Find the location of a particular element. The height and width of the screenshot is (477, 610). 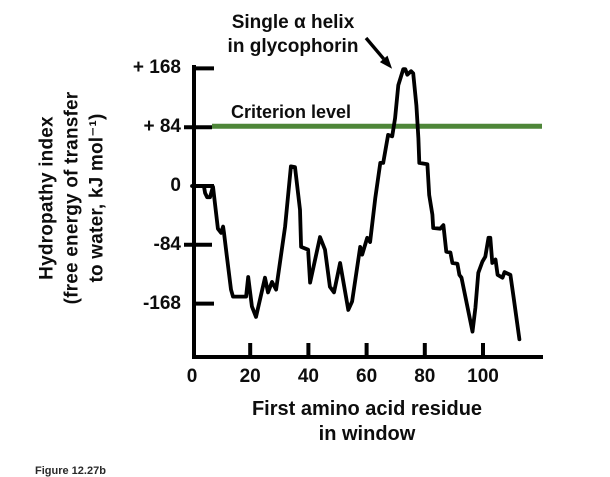

x-tick-label: 80 is located at coordinates (425, 376).